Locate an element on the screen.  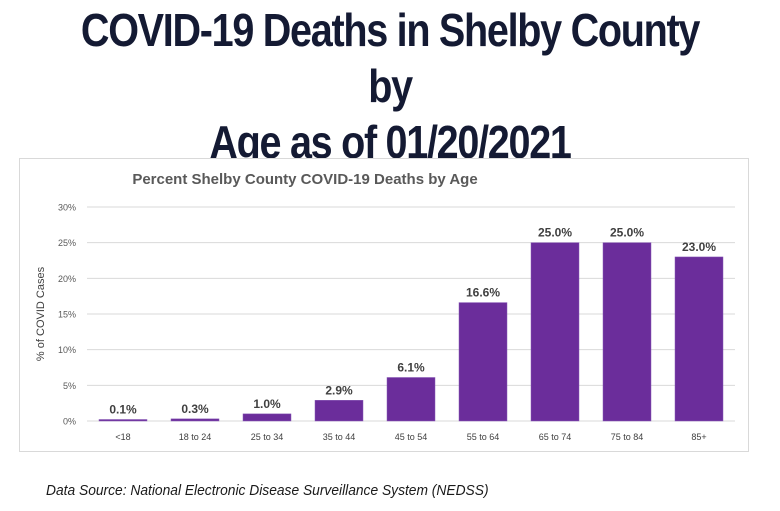
data-label: 6.1% is located at coordinates (411, 367).